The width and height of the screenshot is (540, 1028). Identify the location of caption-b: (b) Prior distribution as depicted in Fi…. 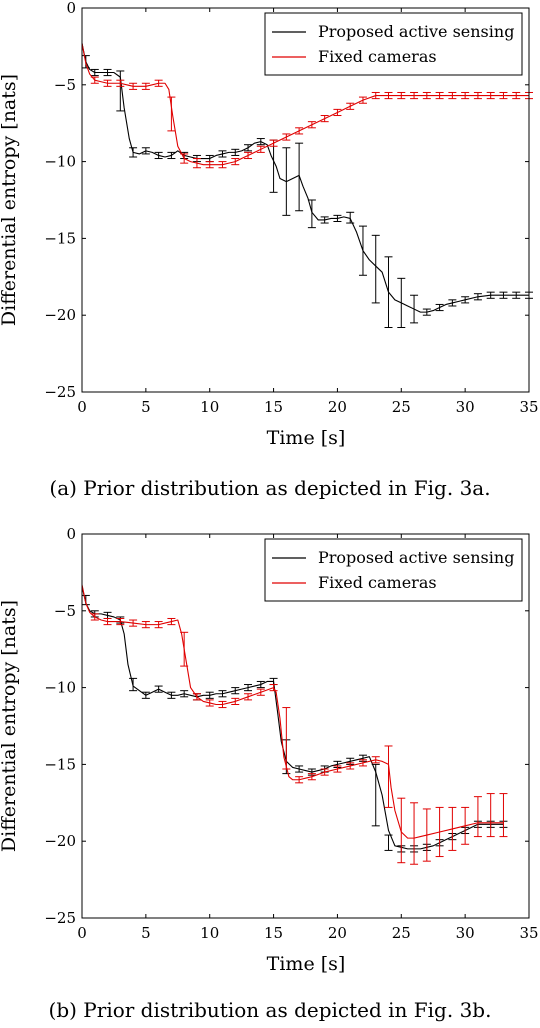
(270, 1010).